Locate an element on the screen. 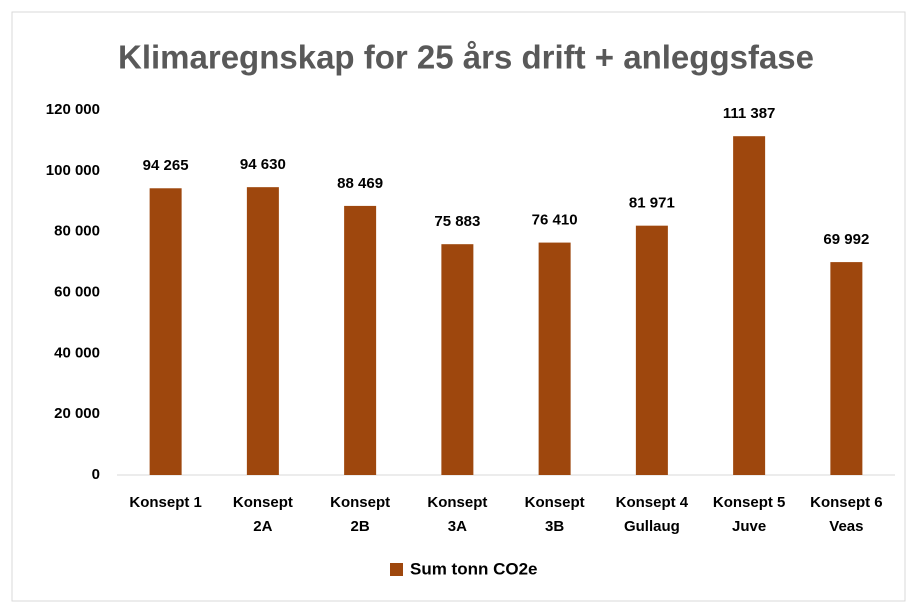 The image size is (911, 606). y-tick-label: 40 000 is located at coordinates (77, 352).